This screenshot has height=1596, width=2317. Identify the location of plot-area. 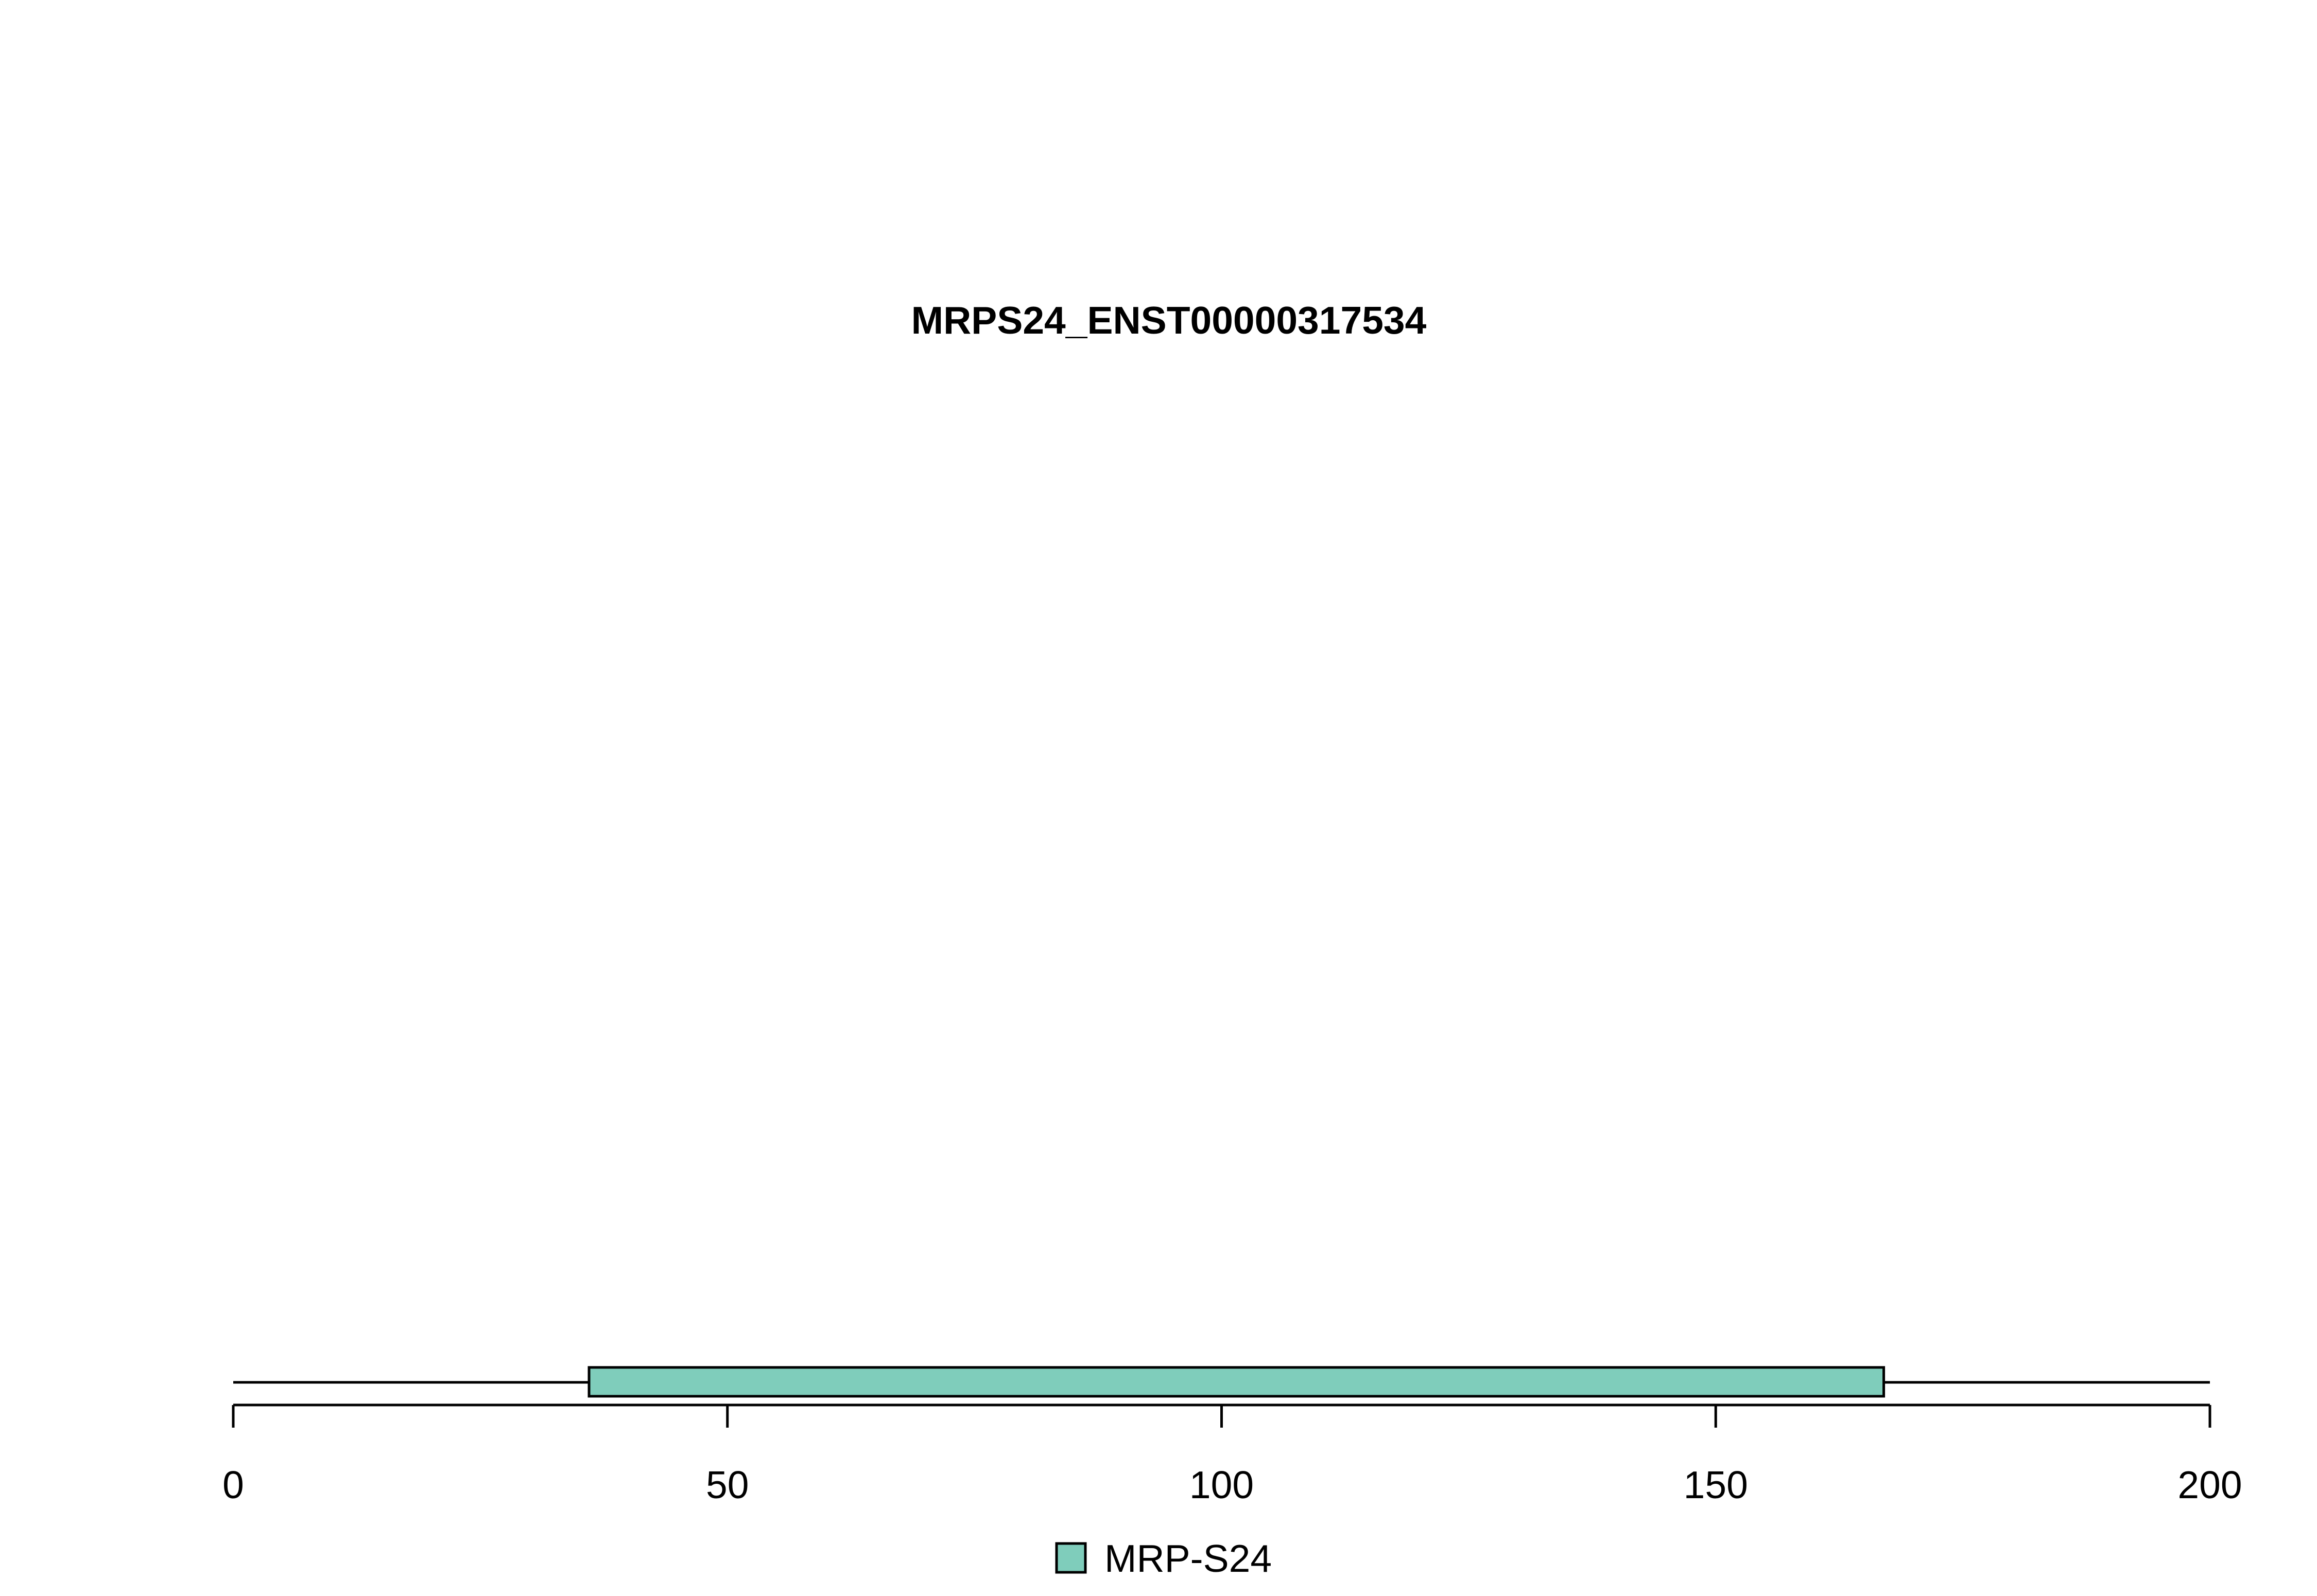
(1221, 1382).